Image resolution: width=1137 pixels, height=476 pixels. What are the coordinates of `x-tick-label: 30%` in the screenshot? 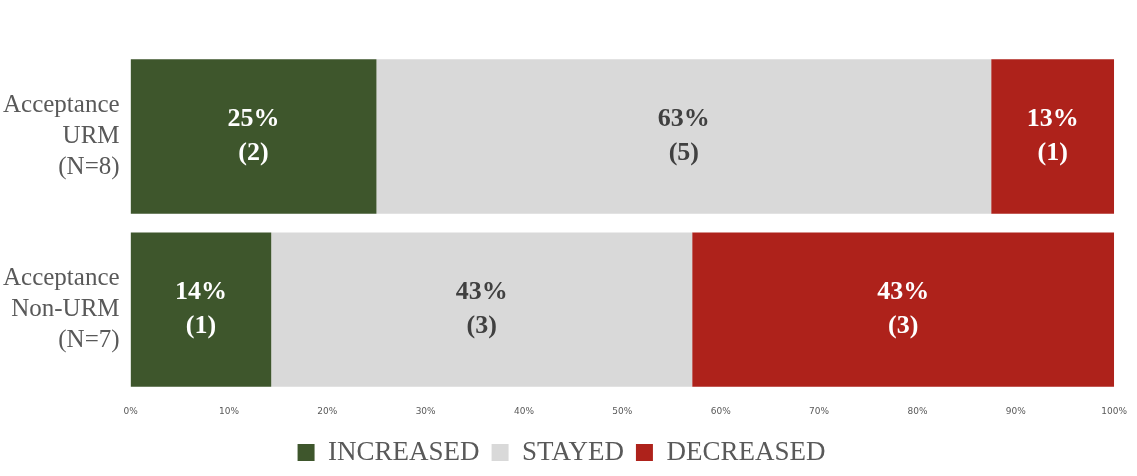 It's located at (426, 410).